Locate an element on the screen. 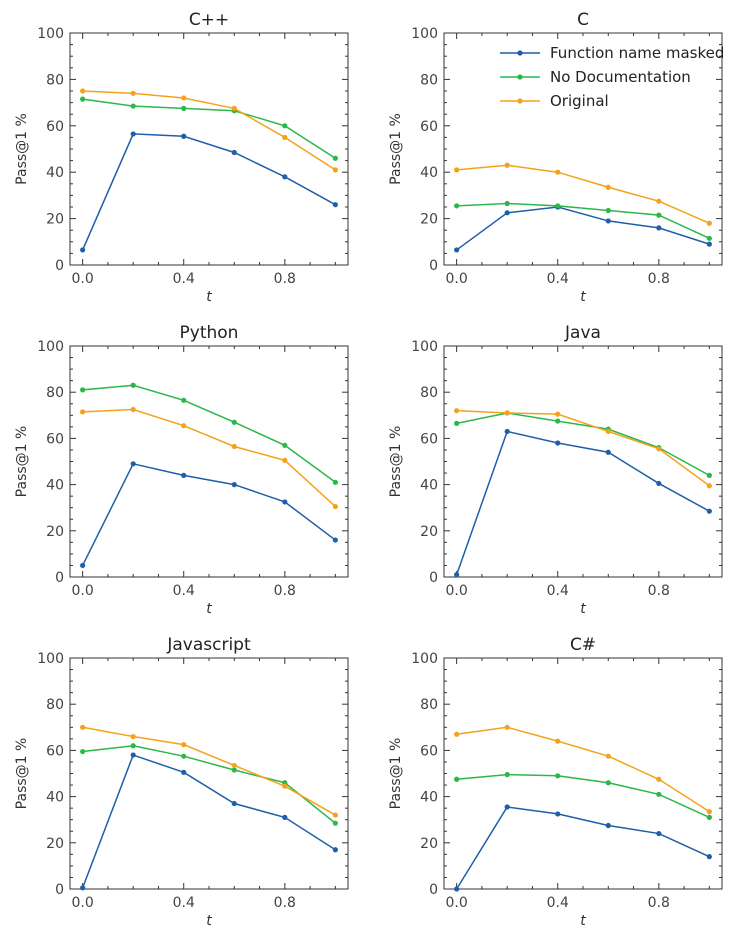  panel-2: Python 0 20 40 60 80 100 0.0 0.4 0.8 t Pass@1 % is located at coordinates (181, 470).